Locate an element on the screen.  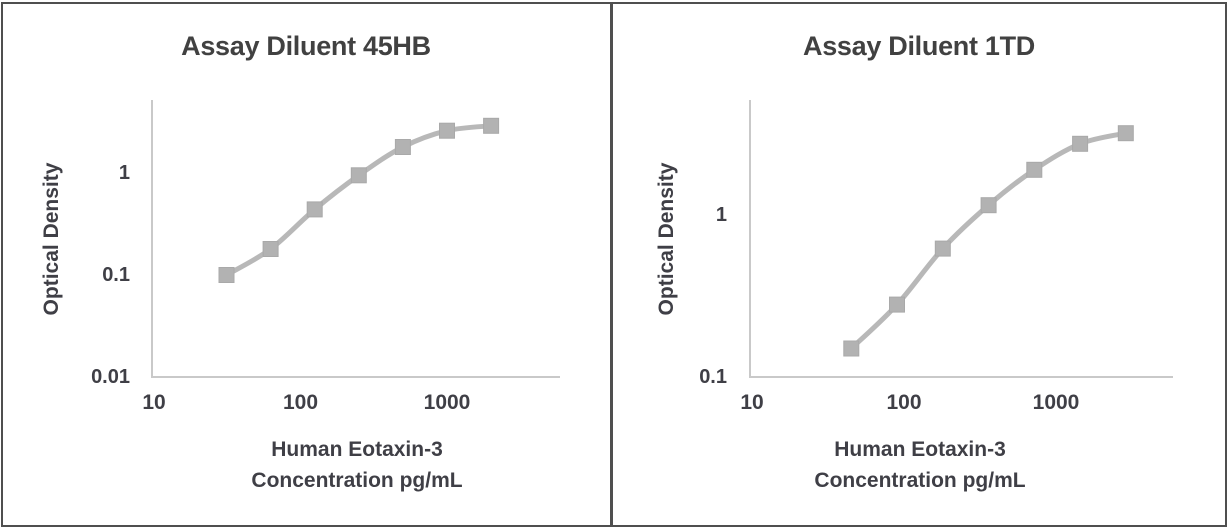
right-y-axis-title: Optical Density is located at coordinates (666, 239).